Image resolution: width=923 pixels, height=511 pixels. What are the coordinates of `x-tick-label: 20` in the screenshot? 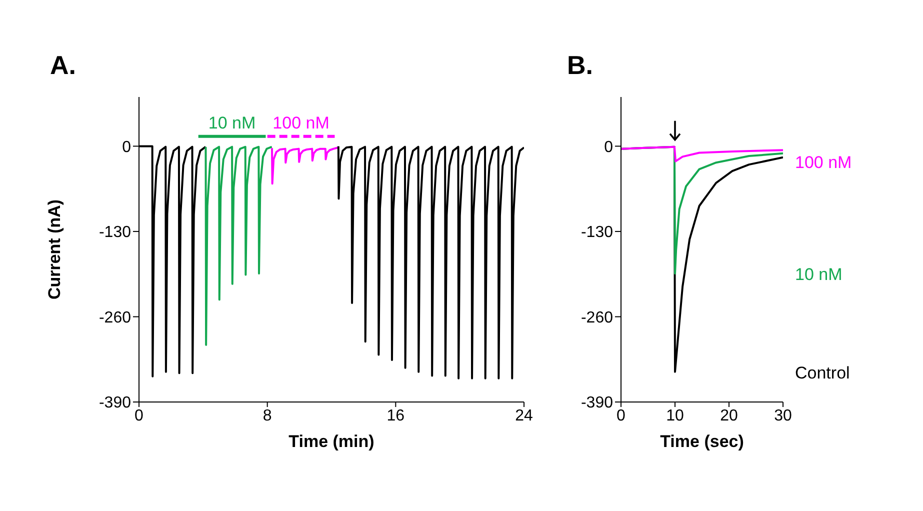 It's located at (729, 415).